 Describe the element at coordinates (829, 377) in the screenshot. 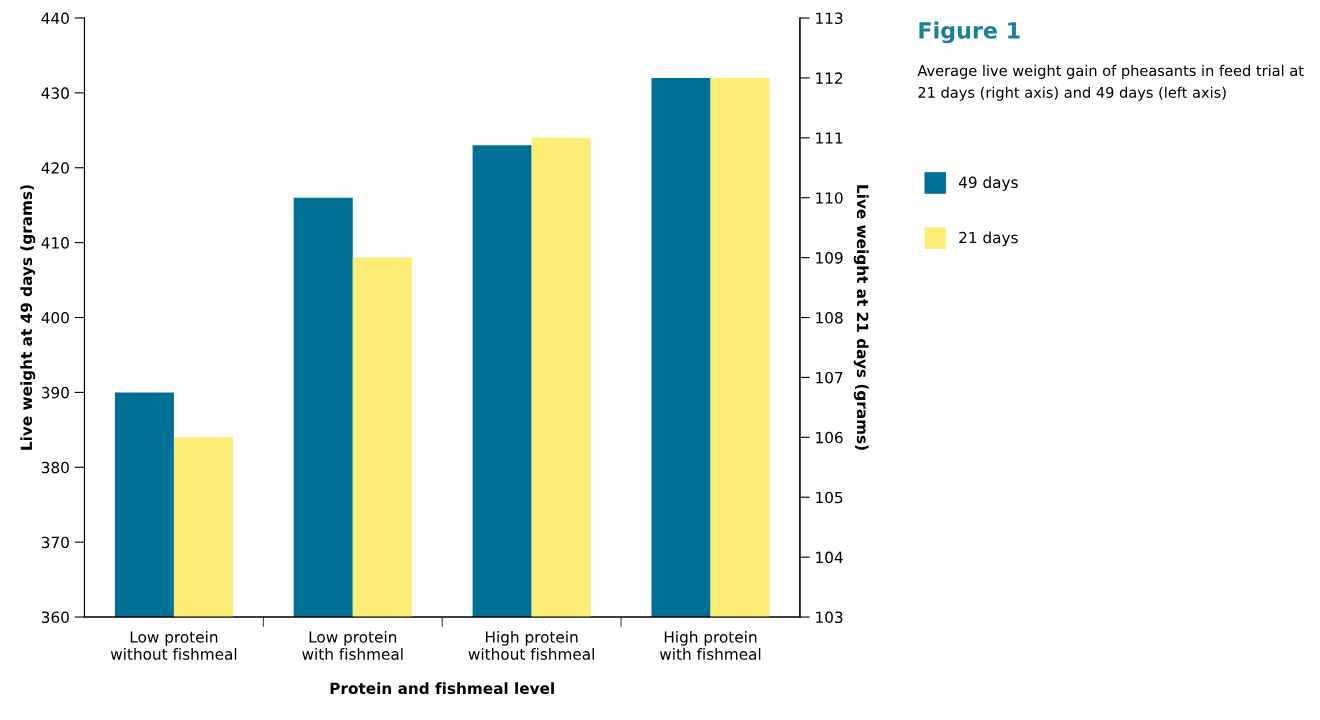

I see `y2-tick-label: 107` at that location.